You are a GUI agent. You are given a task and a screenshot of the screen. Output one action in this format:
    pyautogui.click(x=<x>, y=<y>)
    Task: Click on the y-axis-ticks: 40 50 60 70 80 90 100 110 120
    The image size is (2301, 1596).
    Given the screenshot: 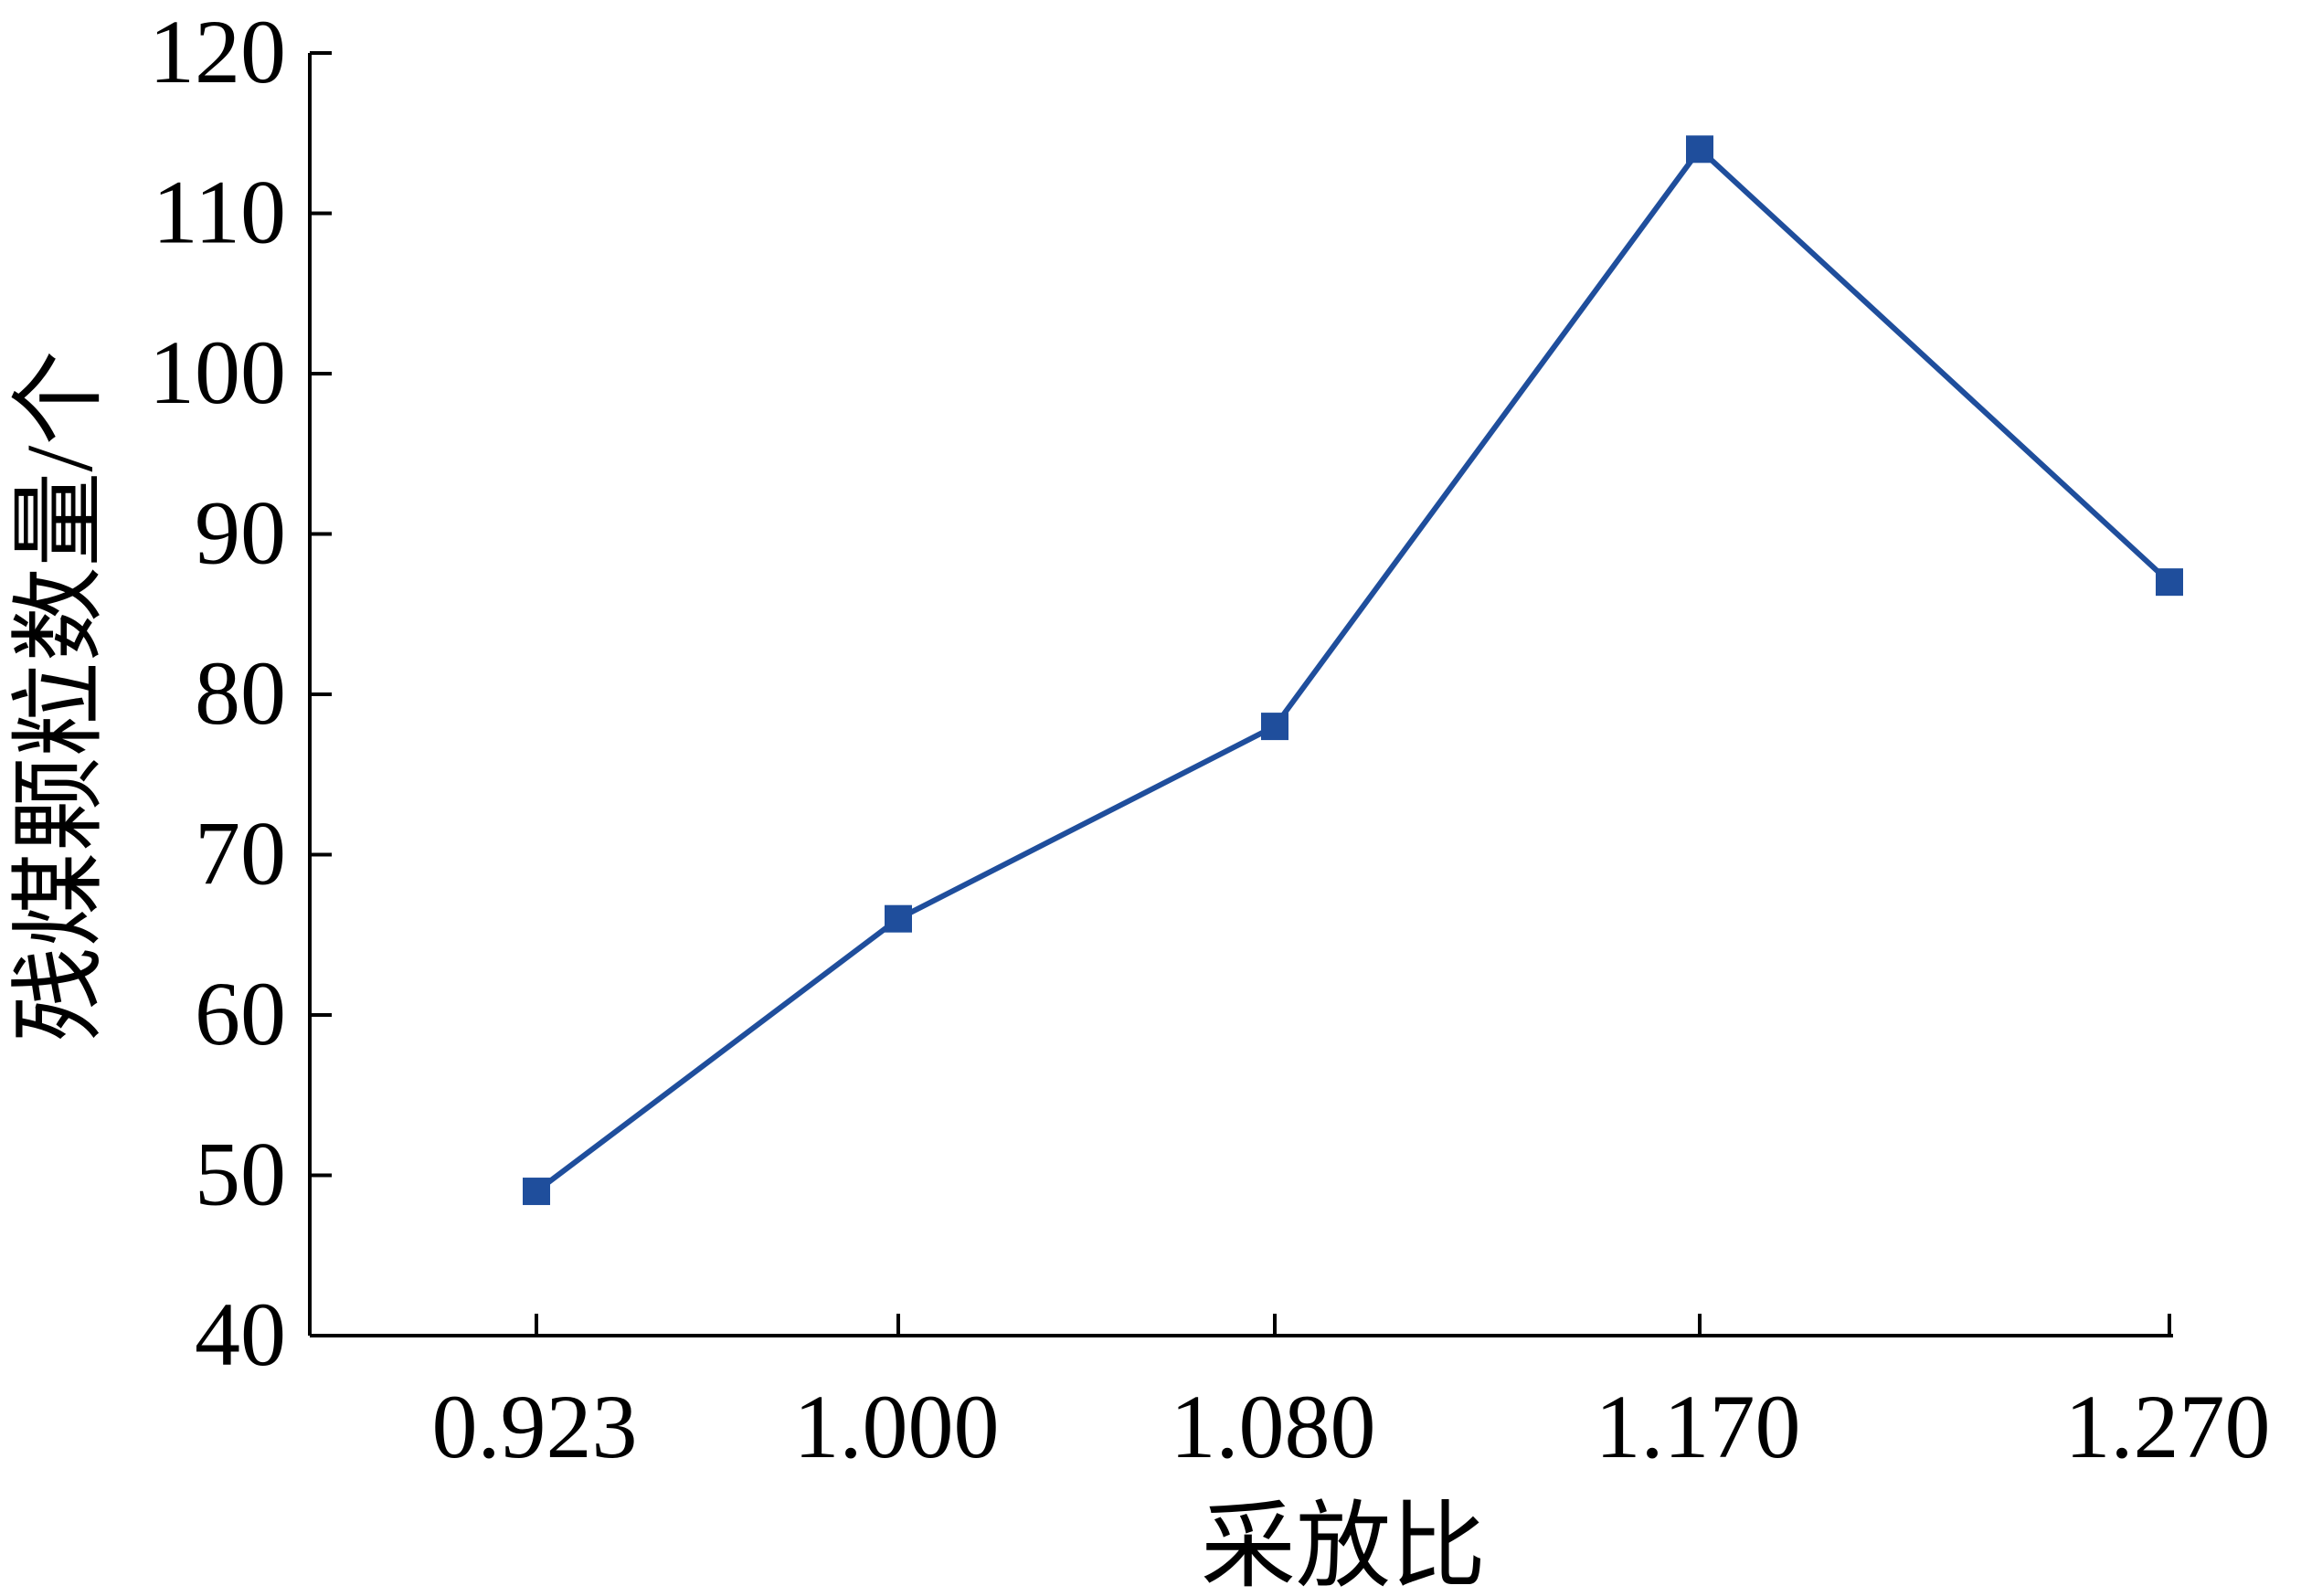 What is the action you would take?
    pyautogui.click(x=240, y=693)
    